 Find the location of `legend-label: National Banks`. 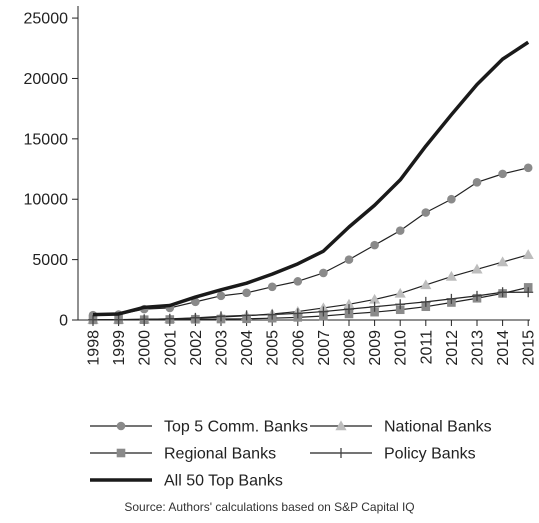

legend-label: National Banks is located at coordinates (438, 427).